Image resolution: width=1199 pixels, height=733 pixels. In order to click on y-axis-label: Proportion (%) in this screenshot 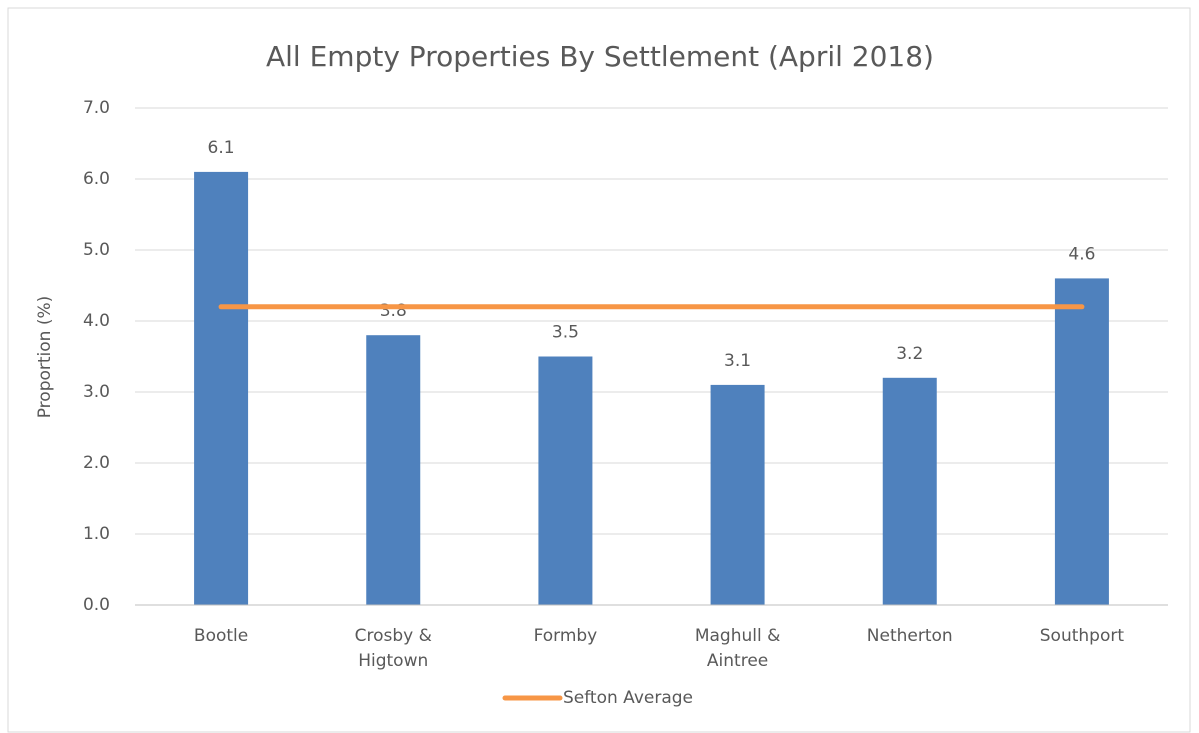, I will do `click(45, 357)`.